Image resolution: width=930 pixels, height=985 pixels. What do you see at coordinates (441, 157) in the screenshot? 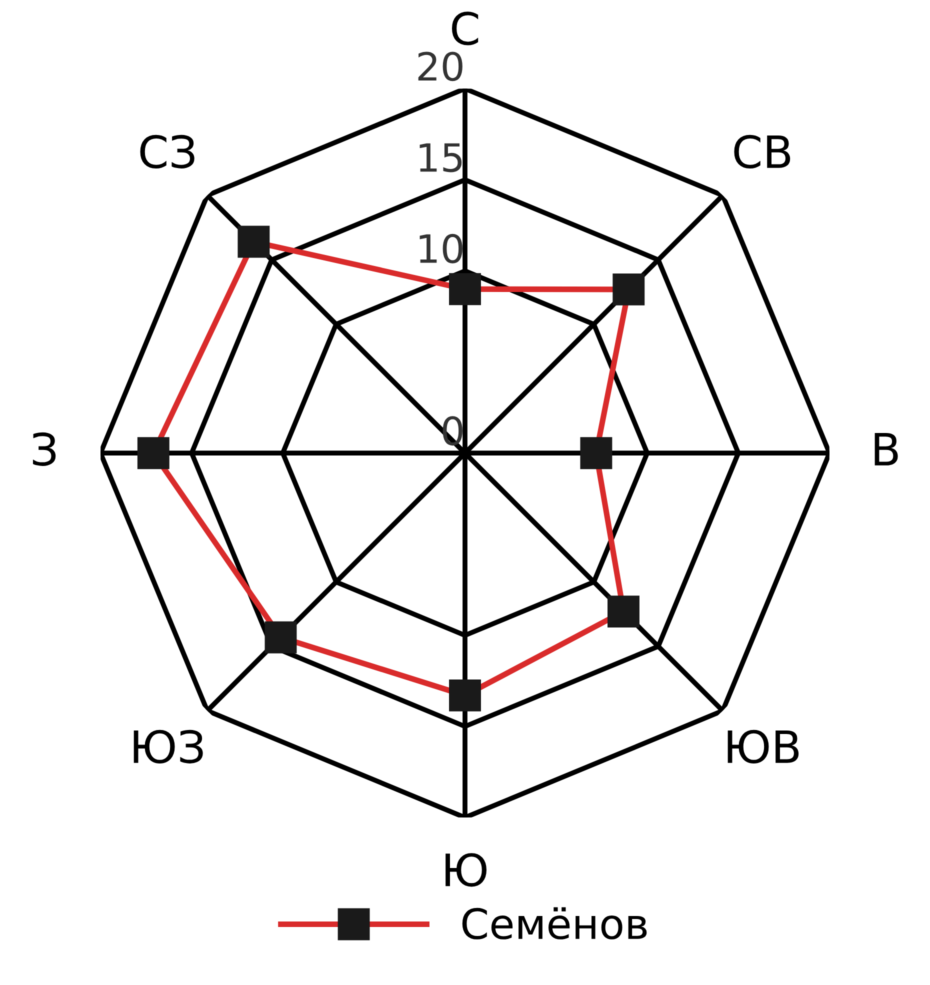
I see `y-tick-label: 15` at bounding box center [441, 157].